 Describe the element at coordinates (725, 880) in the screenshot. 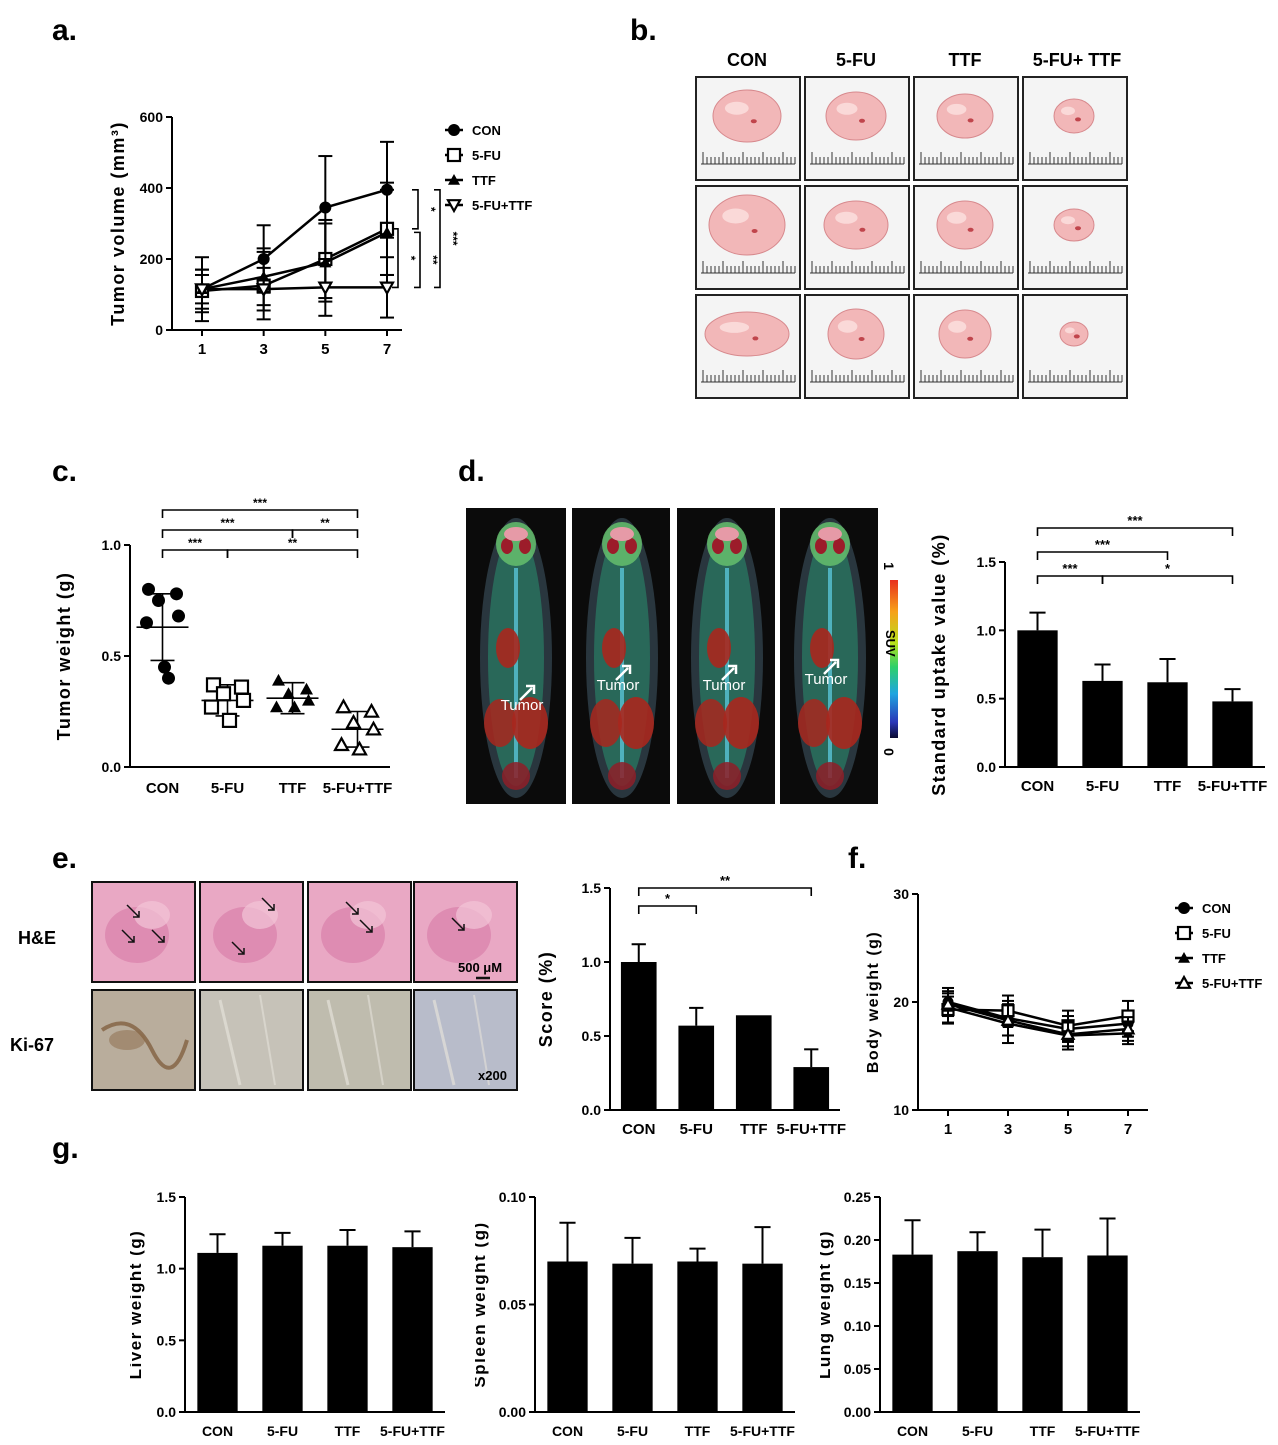

I see `significance-label: **` at that location.